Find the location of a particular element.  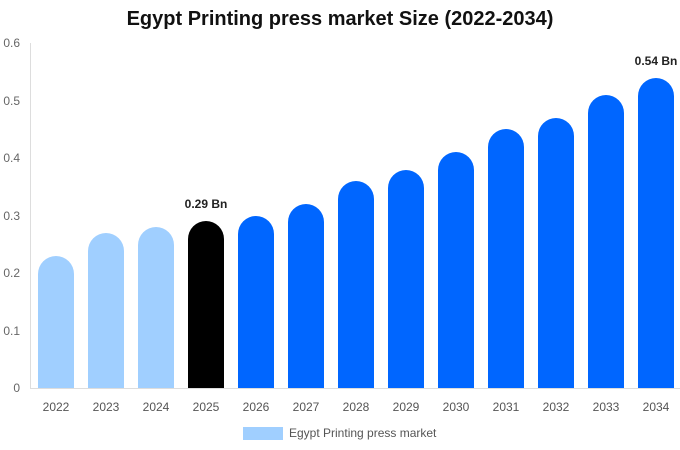

bar-2032 is located at coordinates (556, 252).